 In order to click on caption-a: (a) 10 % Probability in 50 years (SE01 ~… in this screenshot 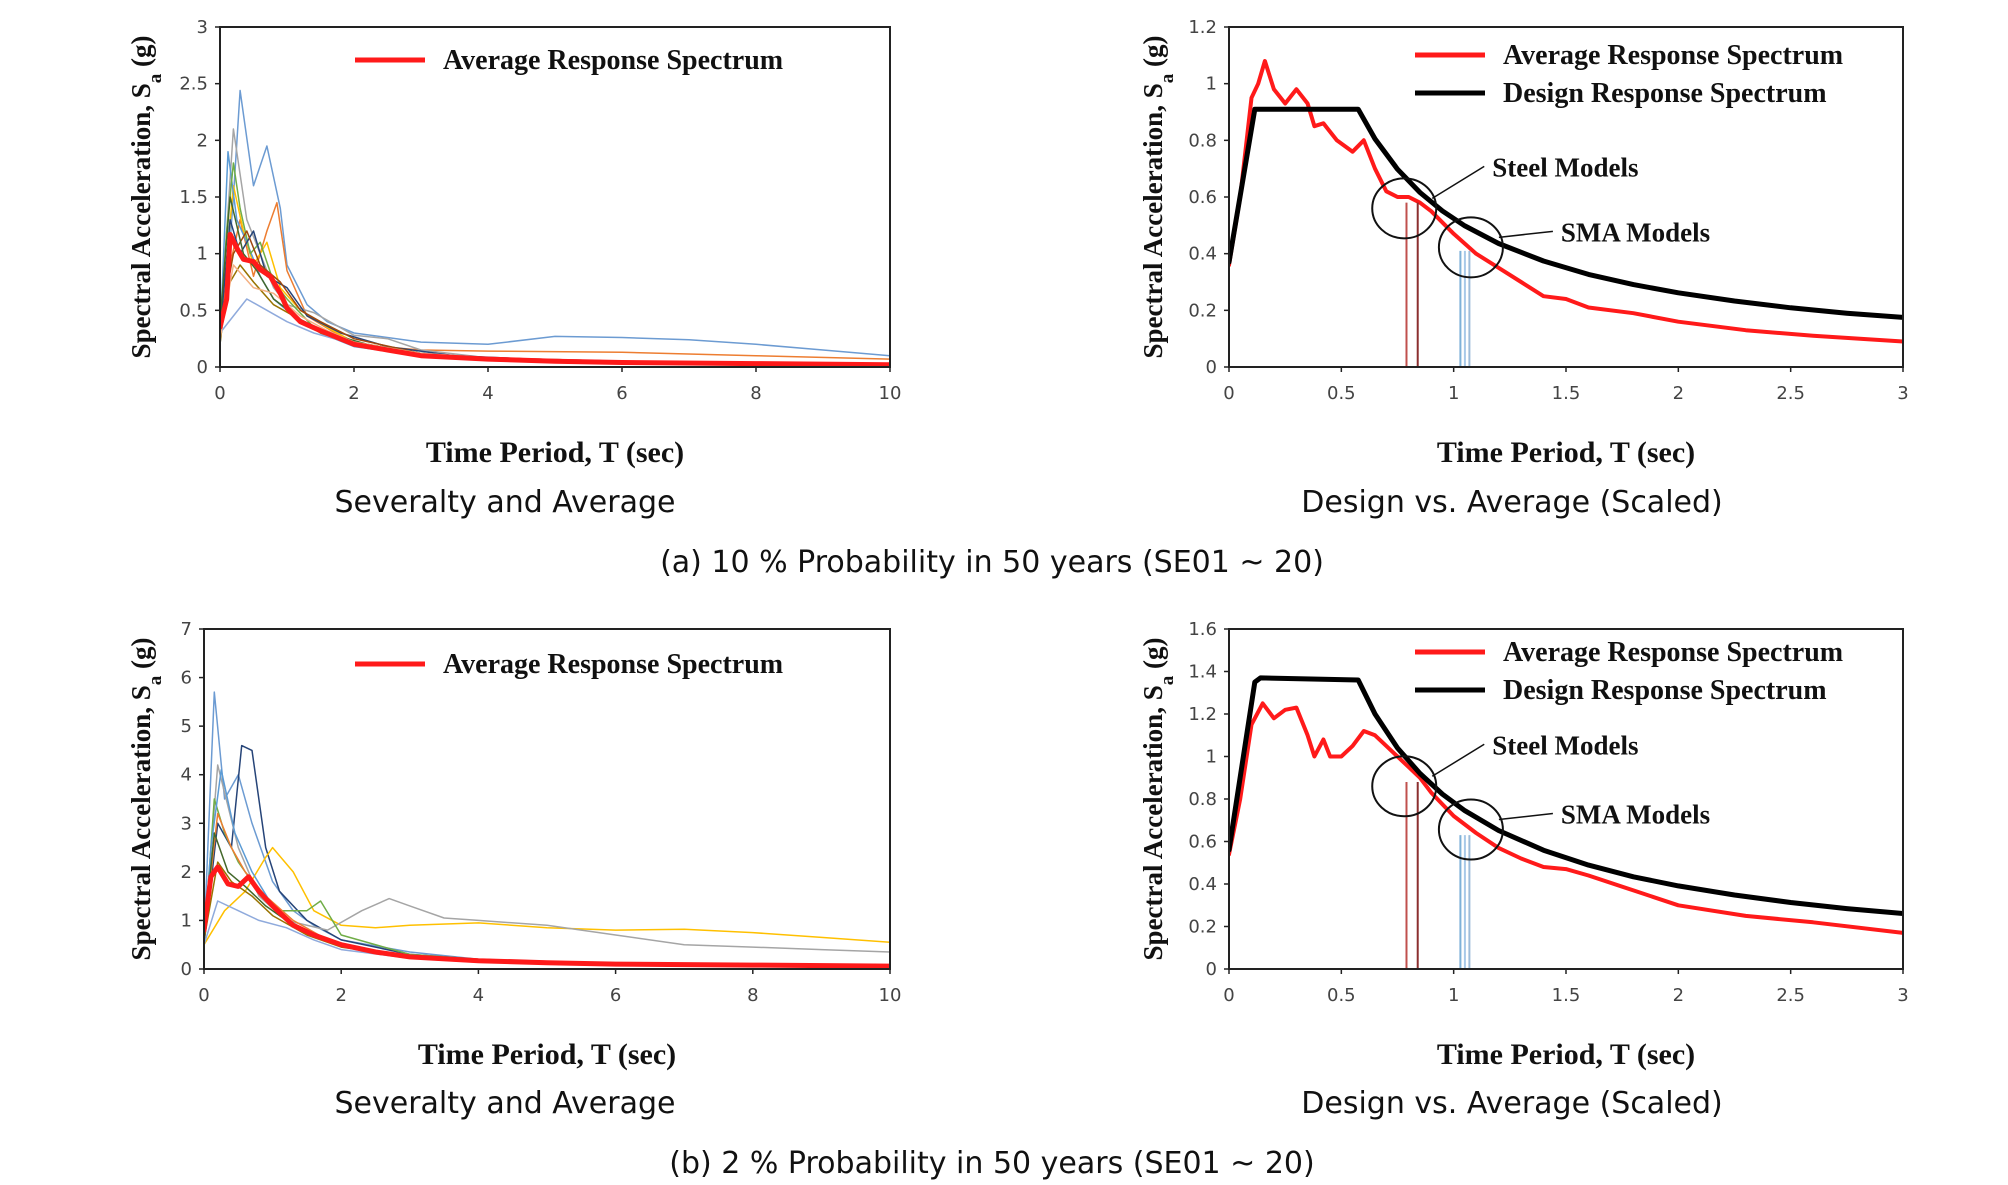, I will do `click(992, 562)`.